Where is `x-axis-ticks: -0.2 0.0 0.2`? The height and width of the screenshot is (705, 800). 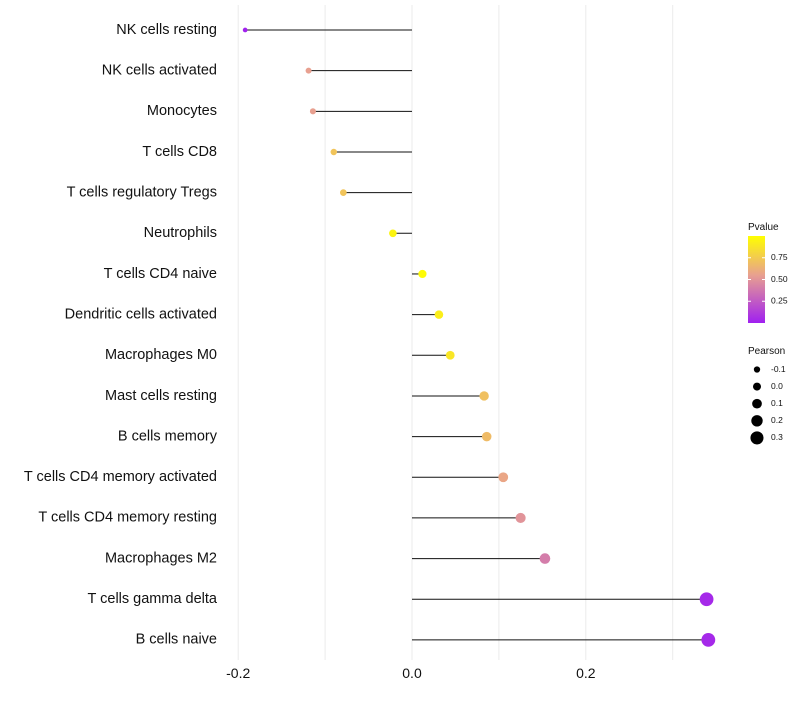
x-axis-ticks: -0.2 0.0 0.2 is located at coordinates (411, 673).